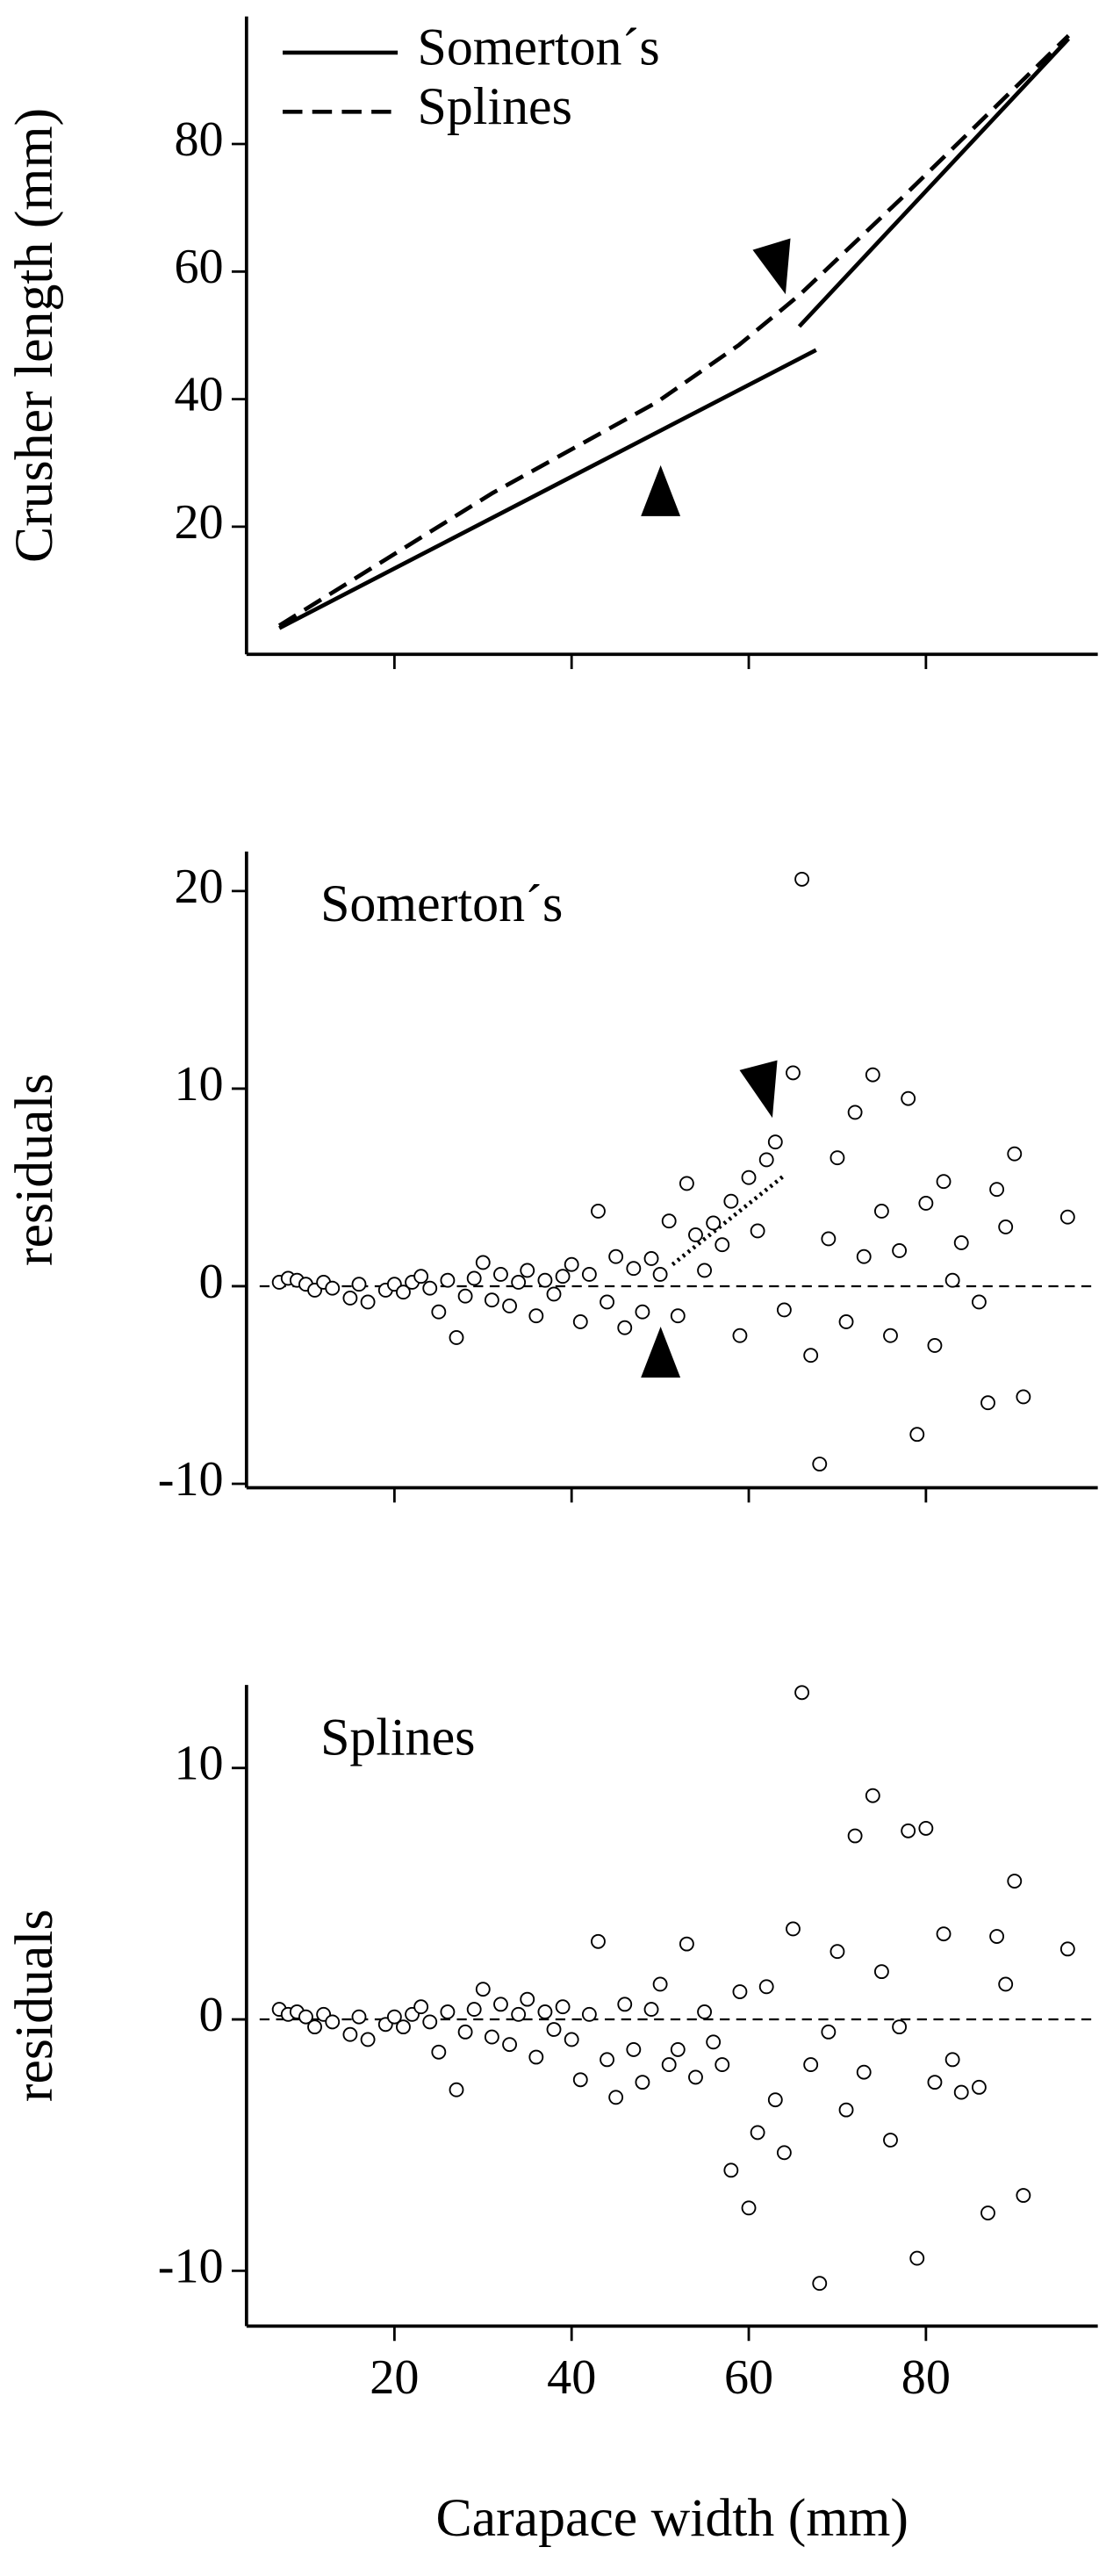 The image size is (1106, 2576). What do you see at coordinates (748, 2377) in the screenshot?
I see `x-tick-label: 60` at bounding box center [748, 2377].